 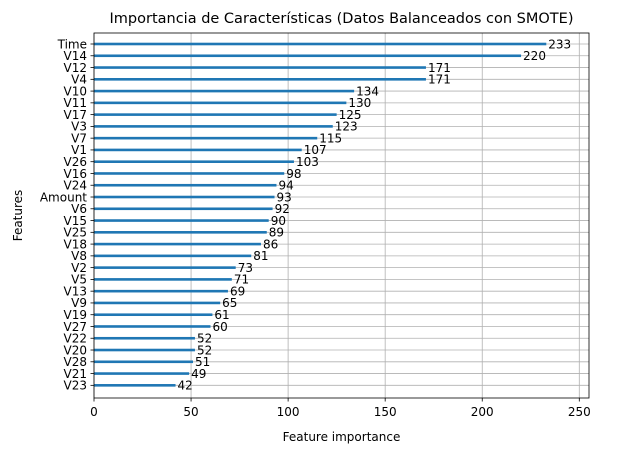 I want to click on y-tick-label: V28, so click(x=75, y=362).